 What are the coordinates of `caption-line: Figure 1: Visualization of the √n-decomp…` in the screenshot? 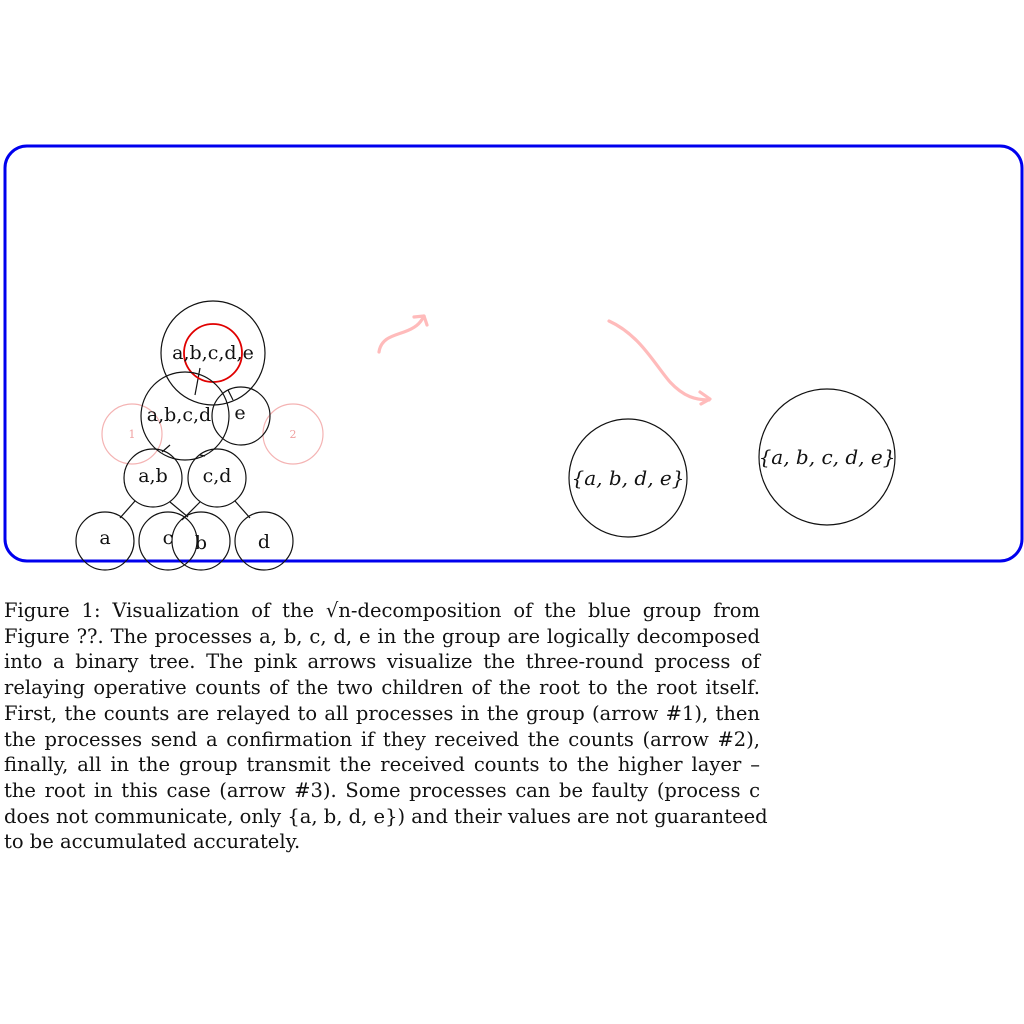 It's located at (382, 610).